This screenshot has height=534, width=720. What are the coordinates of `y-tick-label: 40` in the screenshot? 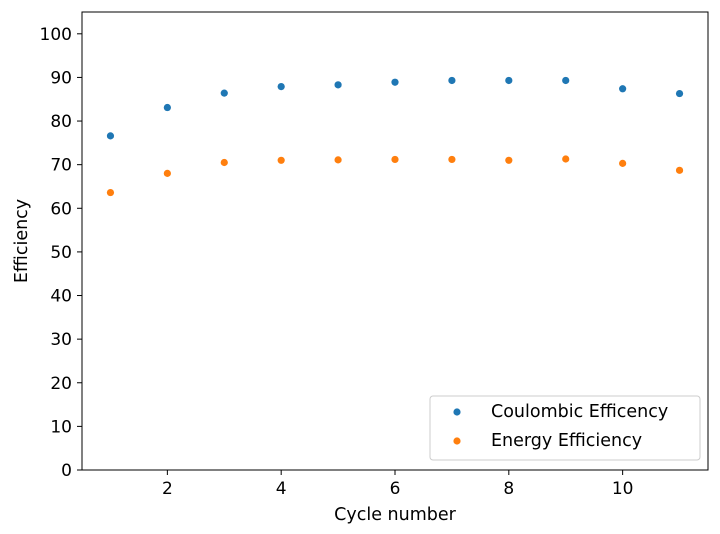 It's located at (61, 297).